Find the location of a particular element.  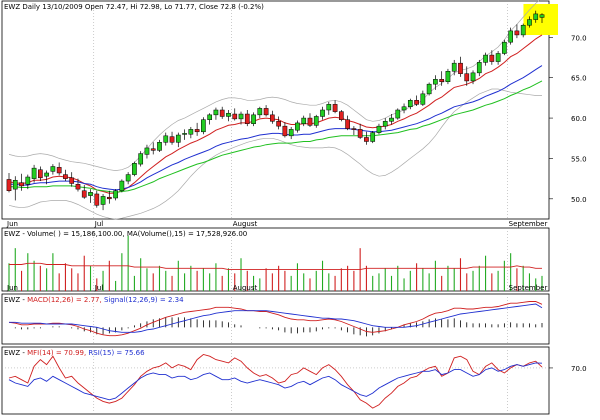

price-month-label-3: September is located at coordinates (528, 224).